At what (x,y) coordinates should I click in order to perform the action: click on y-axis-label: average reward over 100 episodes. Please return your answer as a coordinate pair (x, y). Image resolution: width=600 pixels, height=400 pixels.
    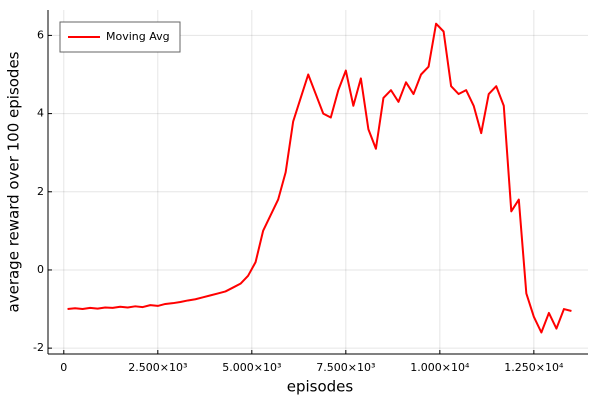
    Looking at the image, I should click on (14, 181).